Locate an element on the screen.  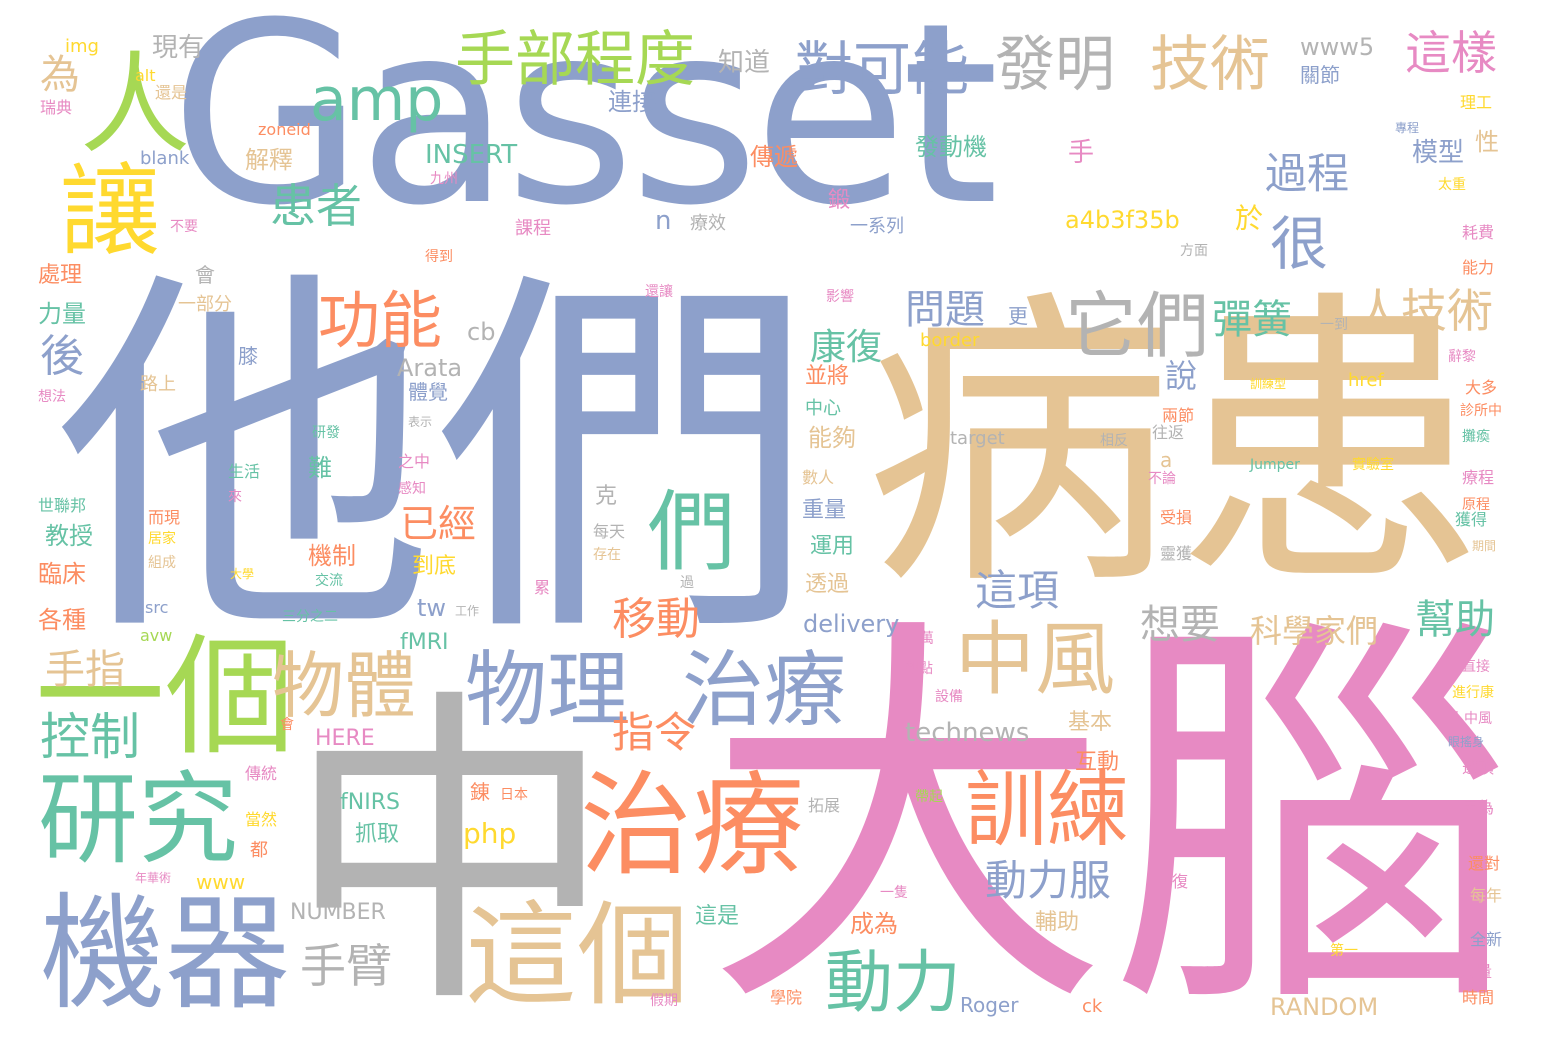
word: 期間 is located at coordinates (1484, 546).